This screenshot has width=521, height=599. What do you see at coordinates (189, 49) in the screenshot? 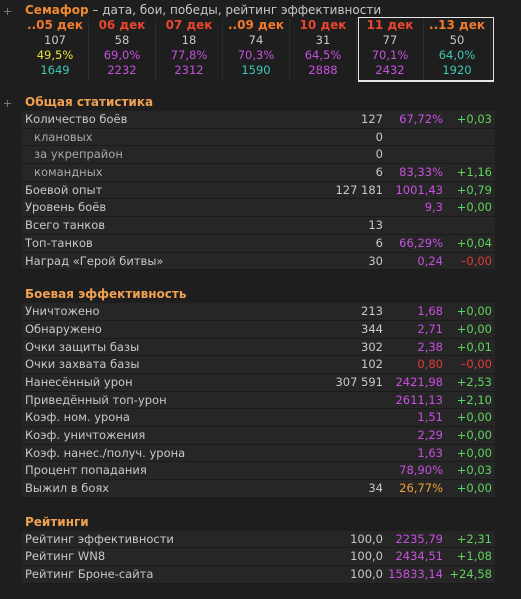
I see `day-column: 07 дек 18 77,8% 2312` at bounding box center [189, 49].